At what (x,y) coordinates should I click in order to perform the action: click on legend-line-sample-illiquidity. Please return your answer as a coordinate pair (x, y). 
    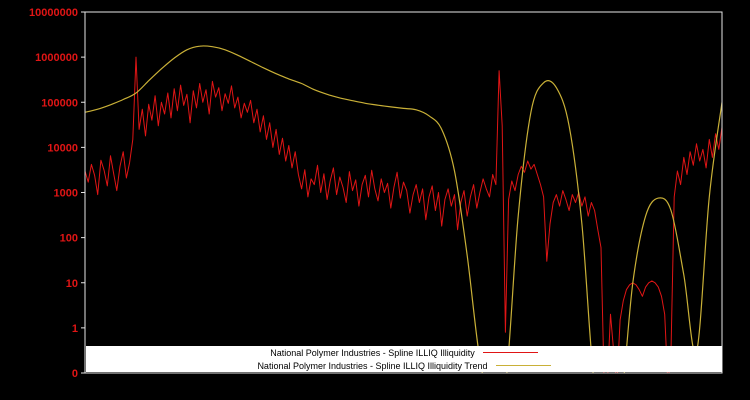
    Looking at the image, I should click on (510, 352).